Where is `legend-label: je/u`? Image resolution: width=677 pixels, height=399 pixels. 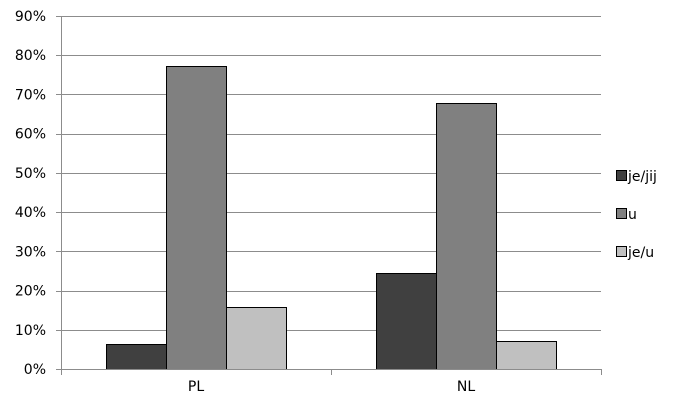 legend-label: je/u is located at coordinates (640, 253).